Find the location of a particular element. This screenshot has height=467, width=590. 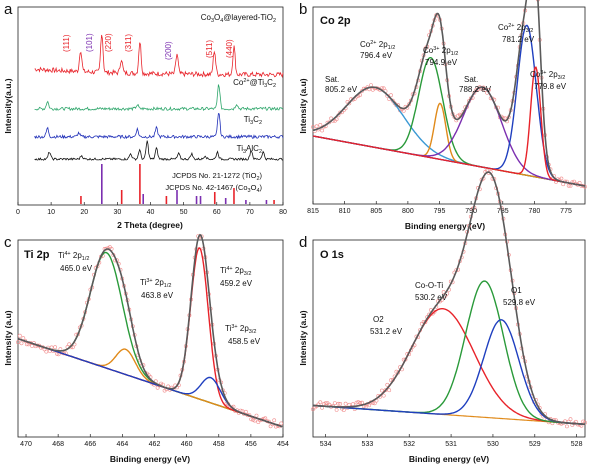

legend-jcpds-co3o4: JCPDS No. 42-1467 (Co3O4) is located at coordinates (213, 188).